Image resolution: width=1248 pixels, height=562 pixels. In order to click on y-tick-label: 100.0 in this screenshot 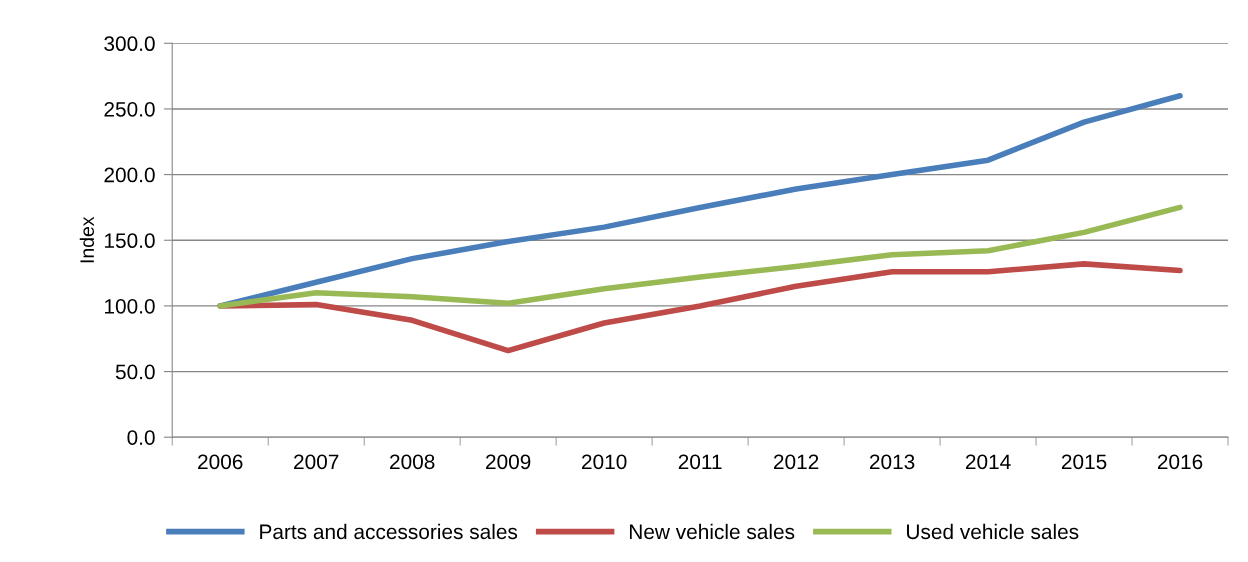, I will do `click(130, 306)`.